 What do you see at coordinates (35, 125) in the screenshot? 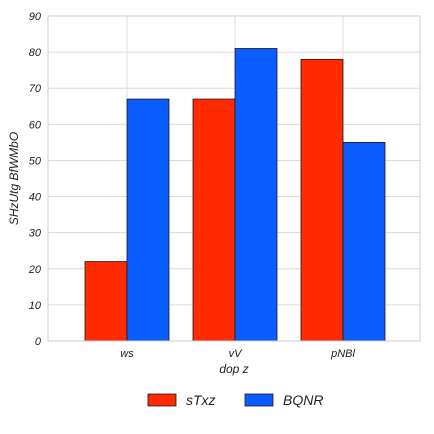
I see `y-tick-label: 60` at bounding box center [35, 125].